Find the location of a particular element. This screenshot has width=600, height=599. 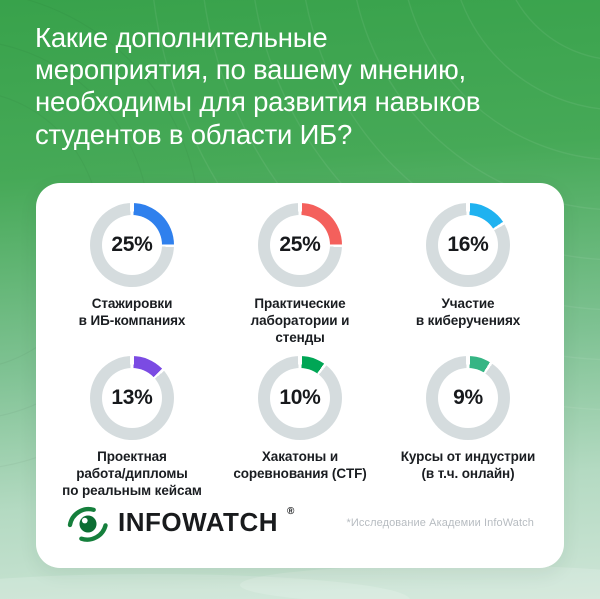

stat-cell-cyberexercises: 16% Участие в киберучениях is located at coordinates (468, 274).